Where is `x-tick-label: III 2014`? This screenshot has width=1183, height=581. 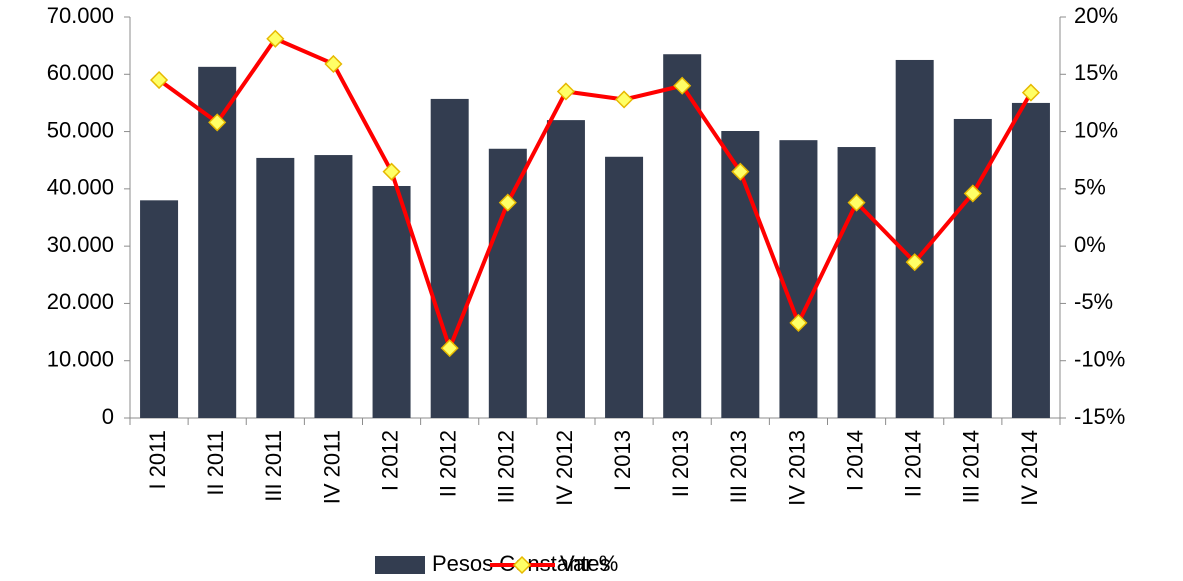
x-tick-label: III 2014 is located at coordinates (971, 466).